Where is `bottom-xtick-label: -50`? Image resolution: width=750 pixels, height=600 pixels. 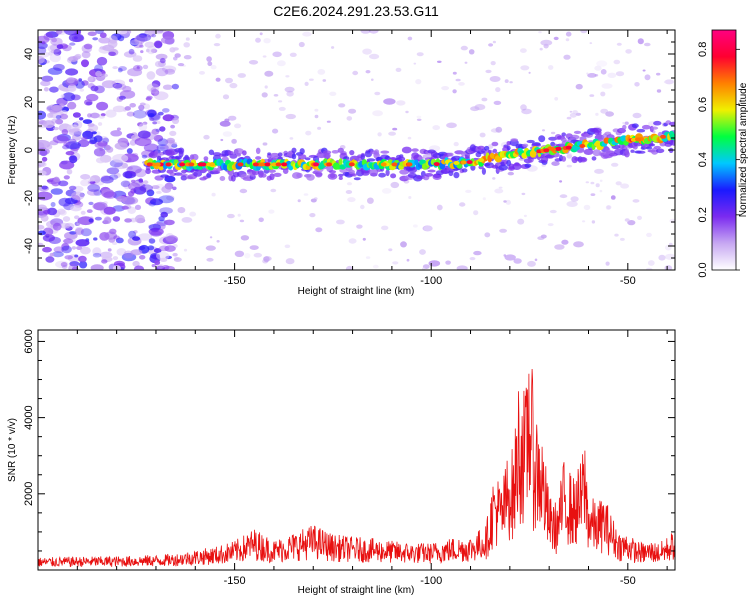 bottom-xtick-label: -50 is located at coordinates (628, 581).